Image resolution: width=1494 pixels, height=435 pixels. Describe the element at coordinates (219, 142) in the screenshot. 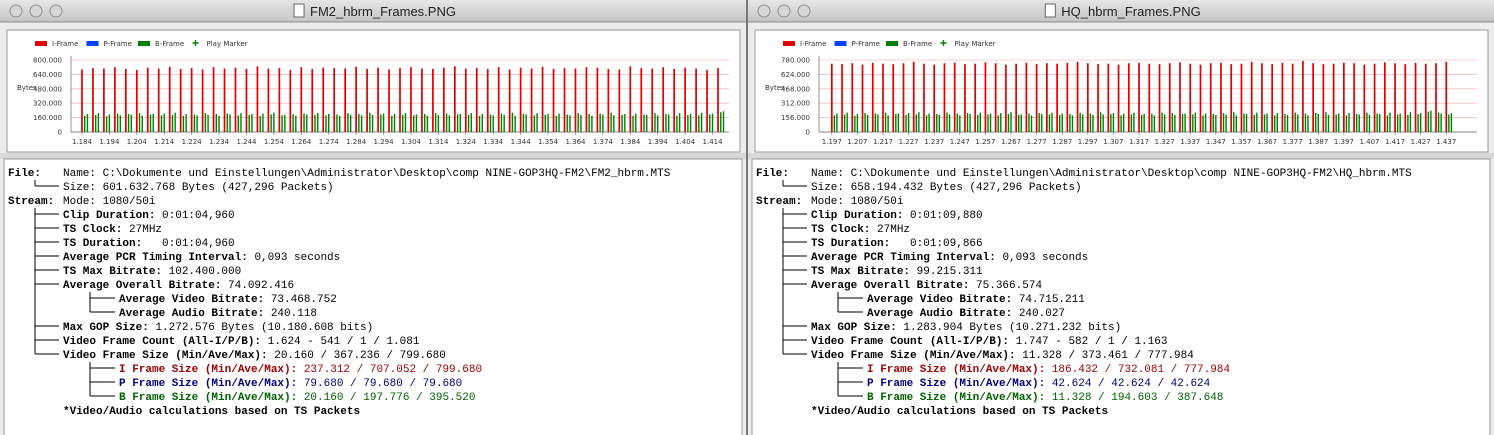

I see `x-tick-label: 1.234` at that location.